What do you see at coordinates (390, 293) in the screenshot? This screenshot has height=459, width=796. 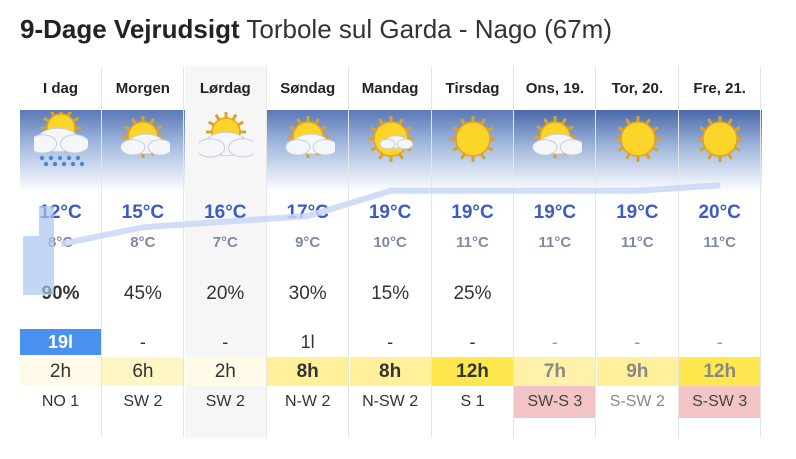 I see `precip-probability: 15%` at bounding box center [390, 293].